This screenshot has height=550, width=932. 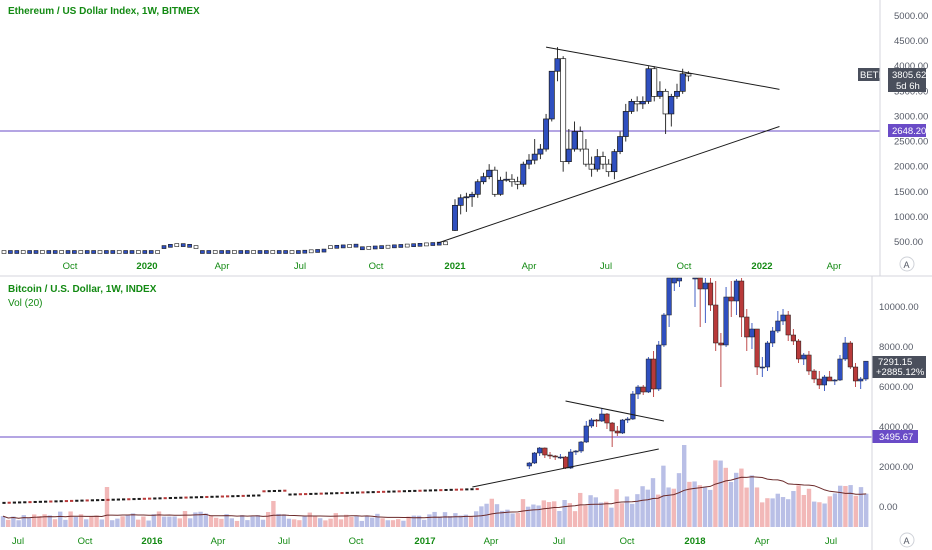 I want to click on btc-price-value: 7291.15, so click(x=895, y=362).